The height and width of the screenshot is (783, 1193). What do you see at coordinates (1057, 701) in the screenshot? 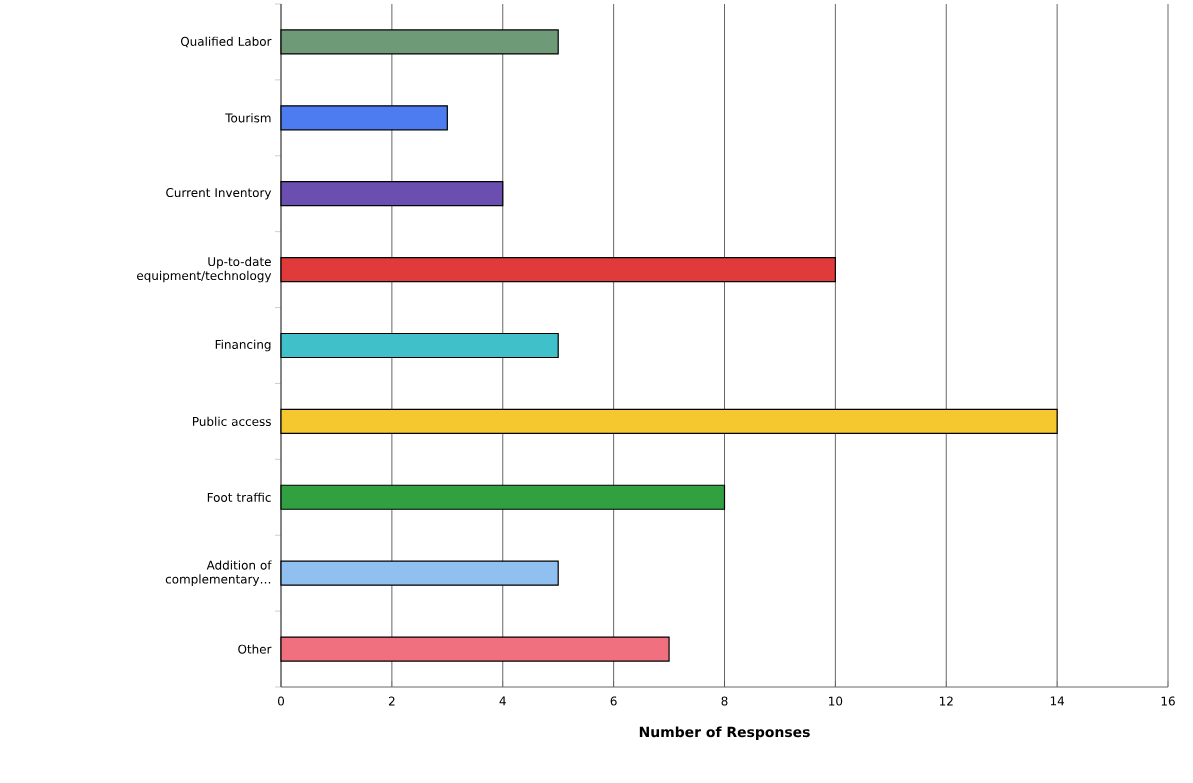
I see `x-tick-label: 14` at bounding box center [1057, 701].